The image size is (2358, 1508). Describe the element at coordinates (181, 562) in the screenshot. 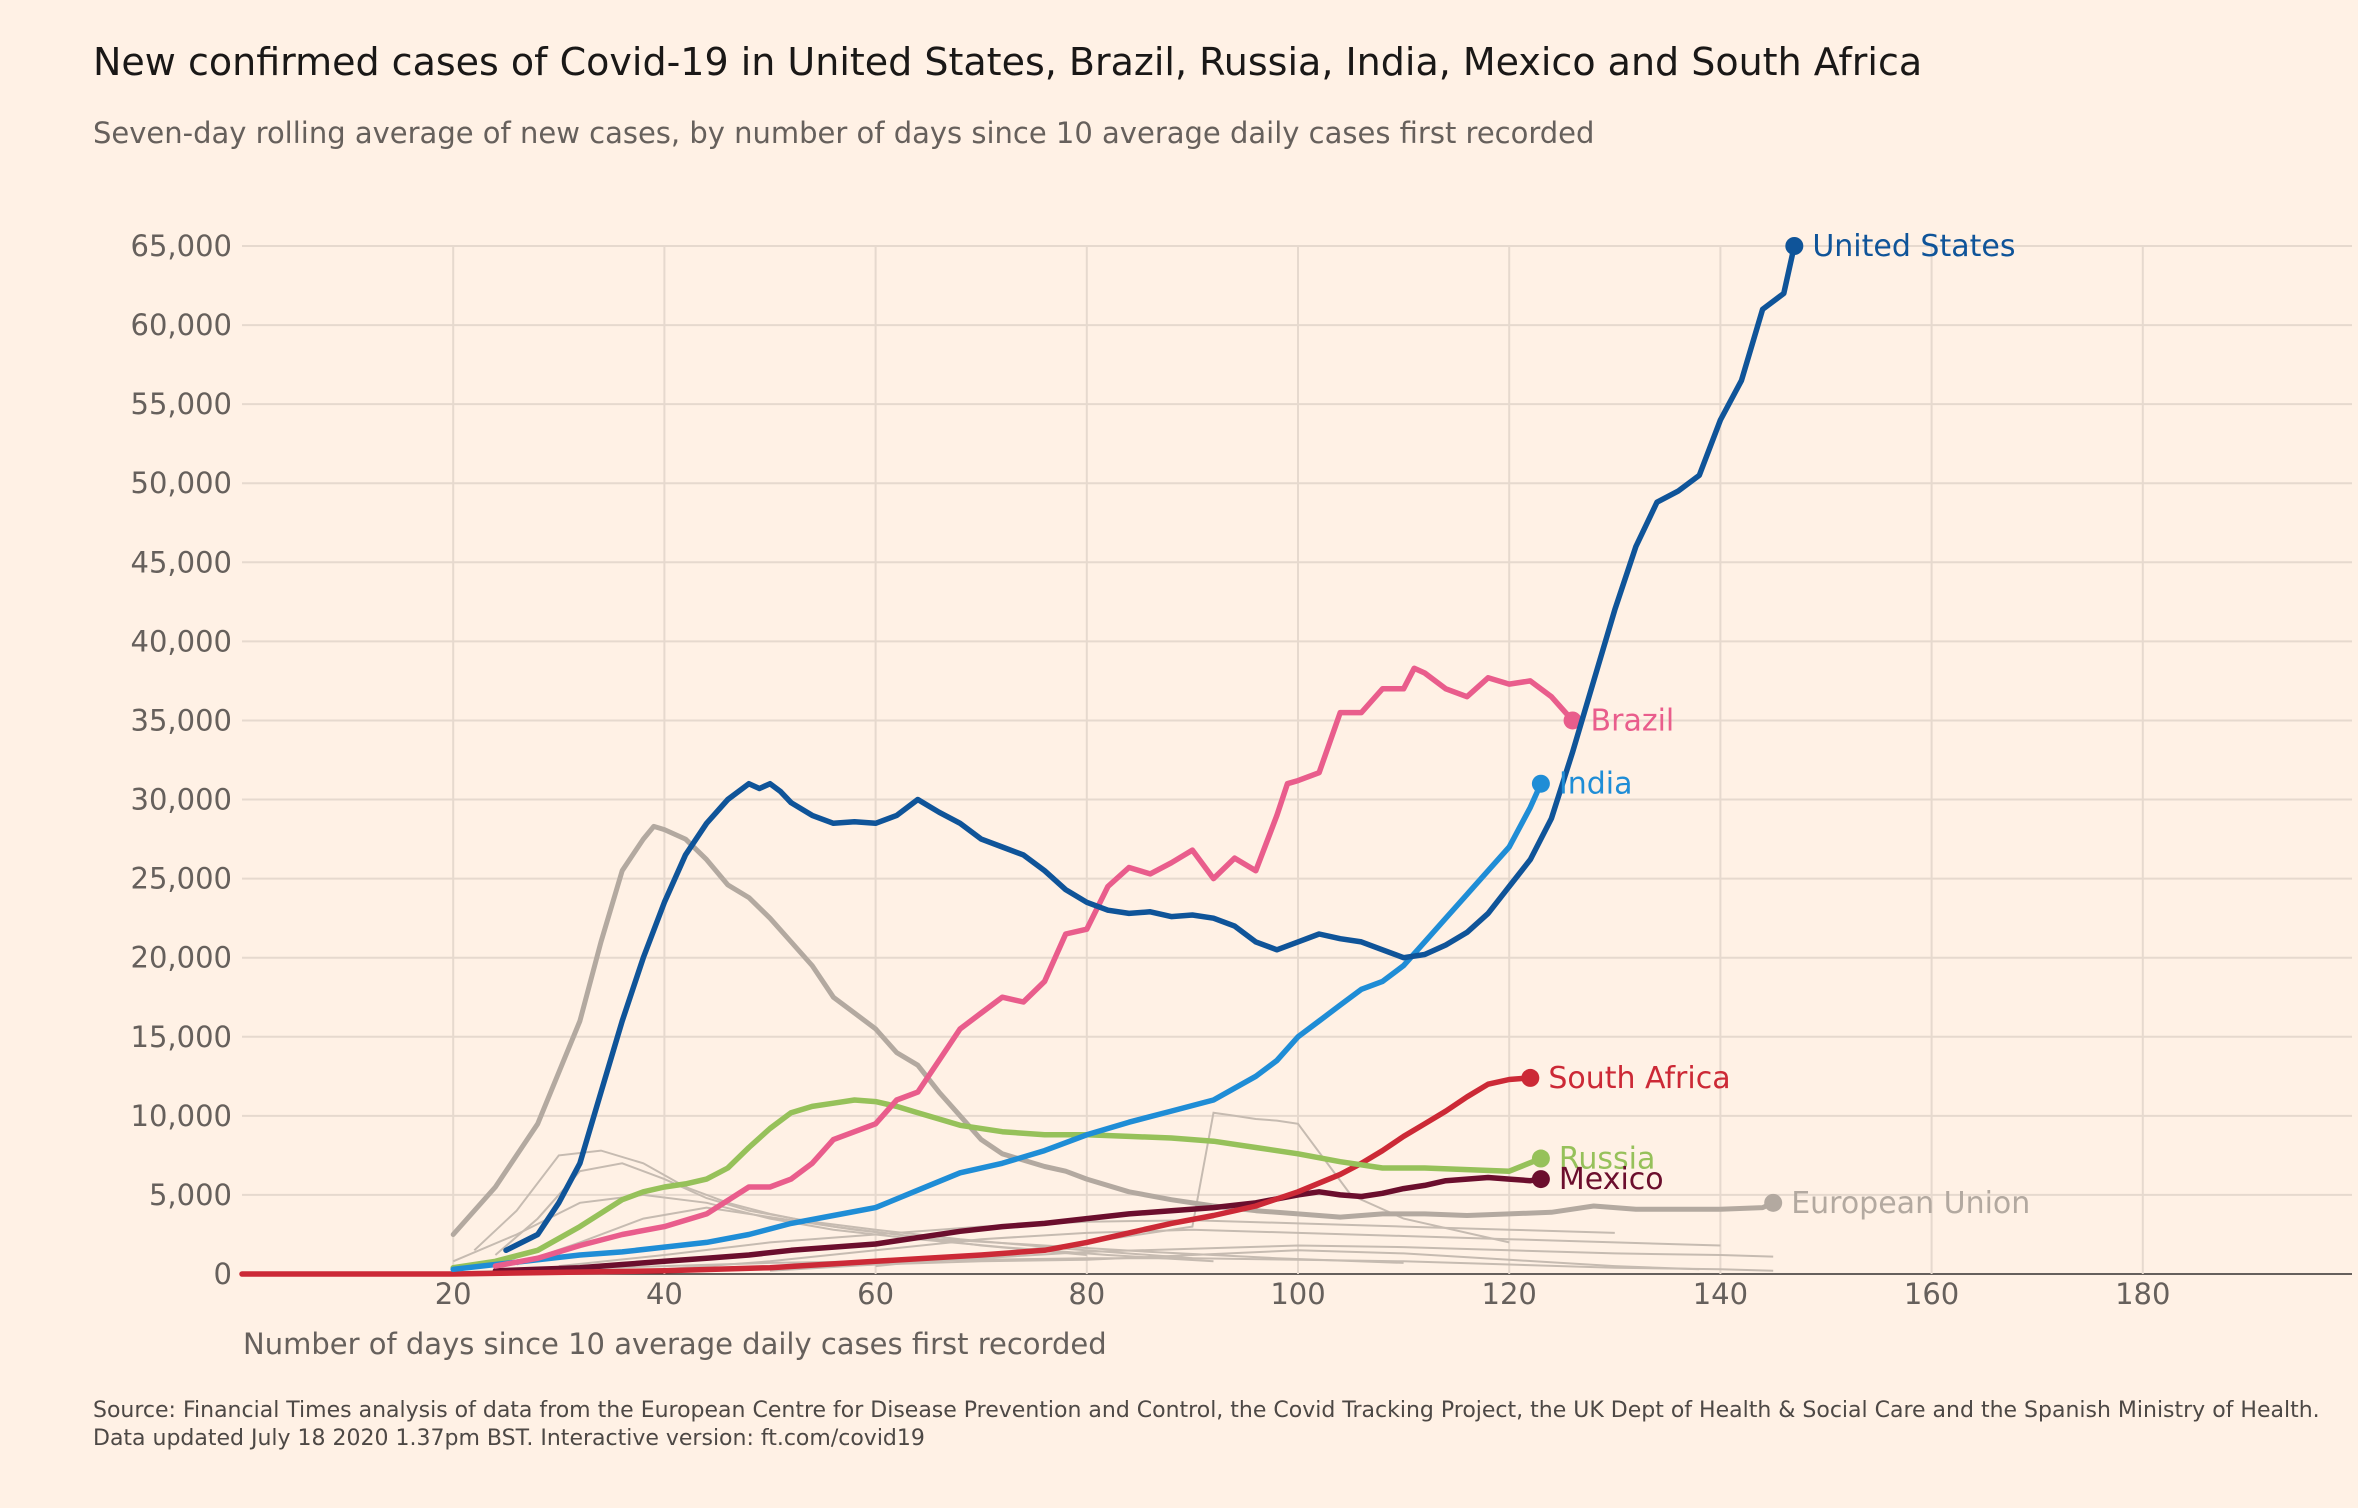

I see `y-tick-label: 45,000` at that location.